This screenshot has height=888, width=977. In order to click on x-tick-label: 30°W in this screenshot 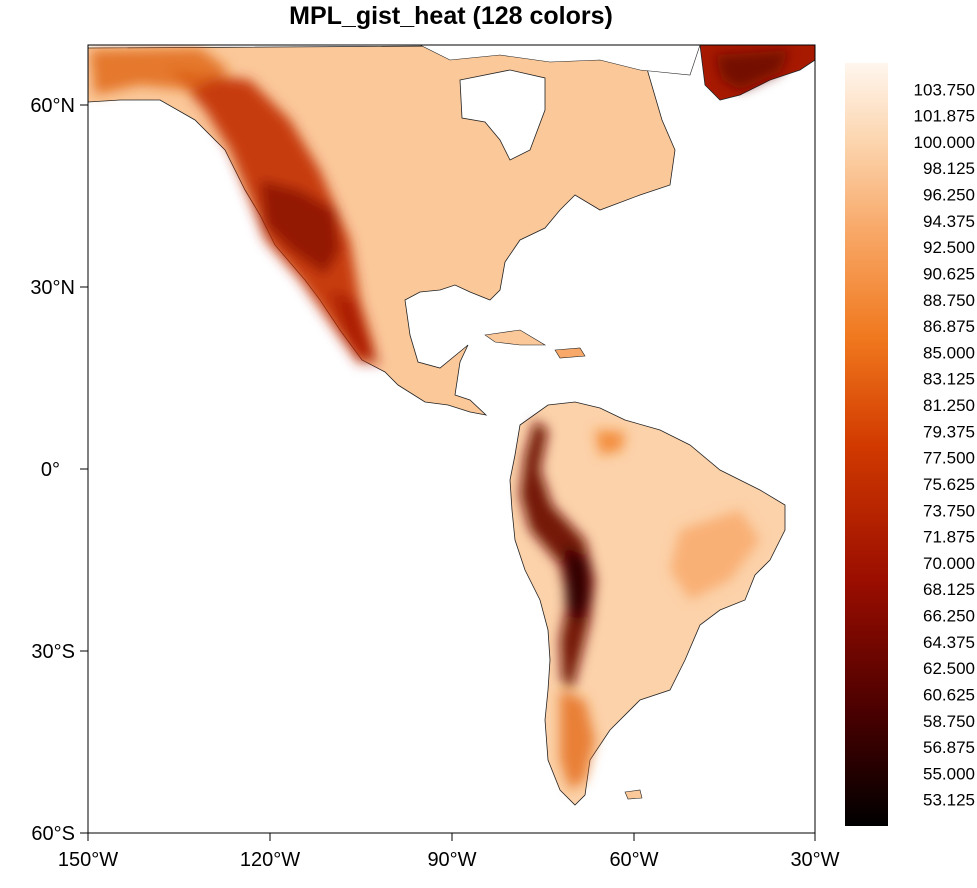, I will do `click(814, 860)`.